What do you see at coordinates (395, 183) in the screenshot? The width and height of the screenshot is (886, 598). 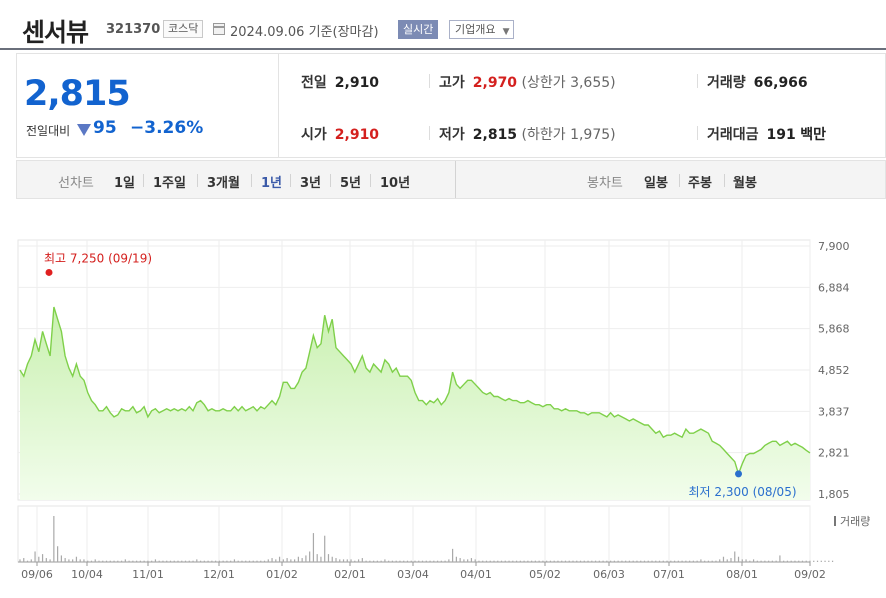 I see `tab-10y: 10년` at bounding box center [395, 183].